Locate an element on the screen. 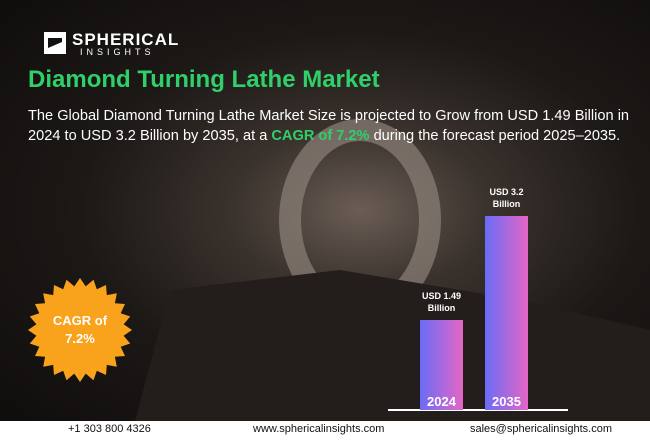 This screenshot has width=650, height=440. x-tick-label: 2024 is located at coordinates (441, 401).